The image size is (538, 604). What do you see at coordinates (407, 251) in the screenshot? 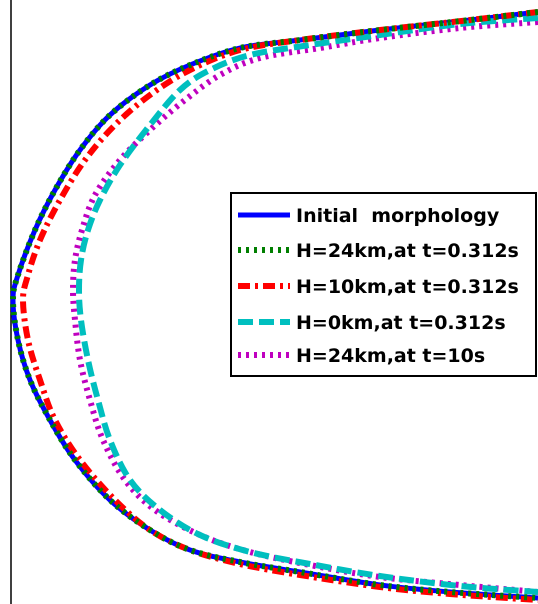
I see `legend-label-1: H=24km,at t=0.312s` at bounding box center [407, 251].